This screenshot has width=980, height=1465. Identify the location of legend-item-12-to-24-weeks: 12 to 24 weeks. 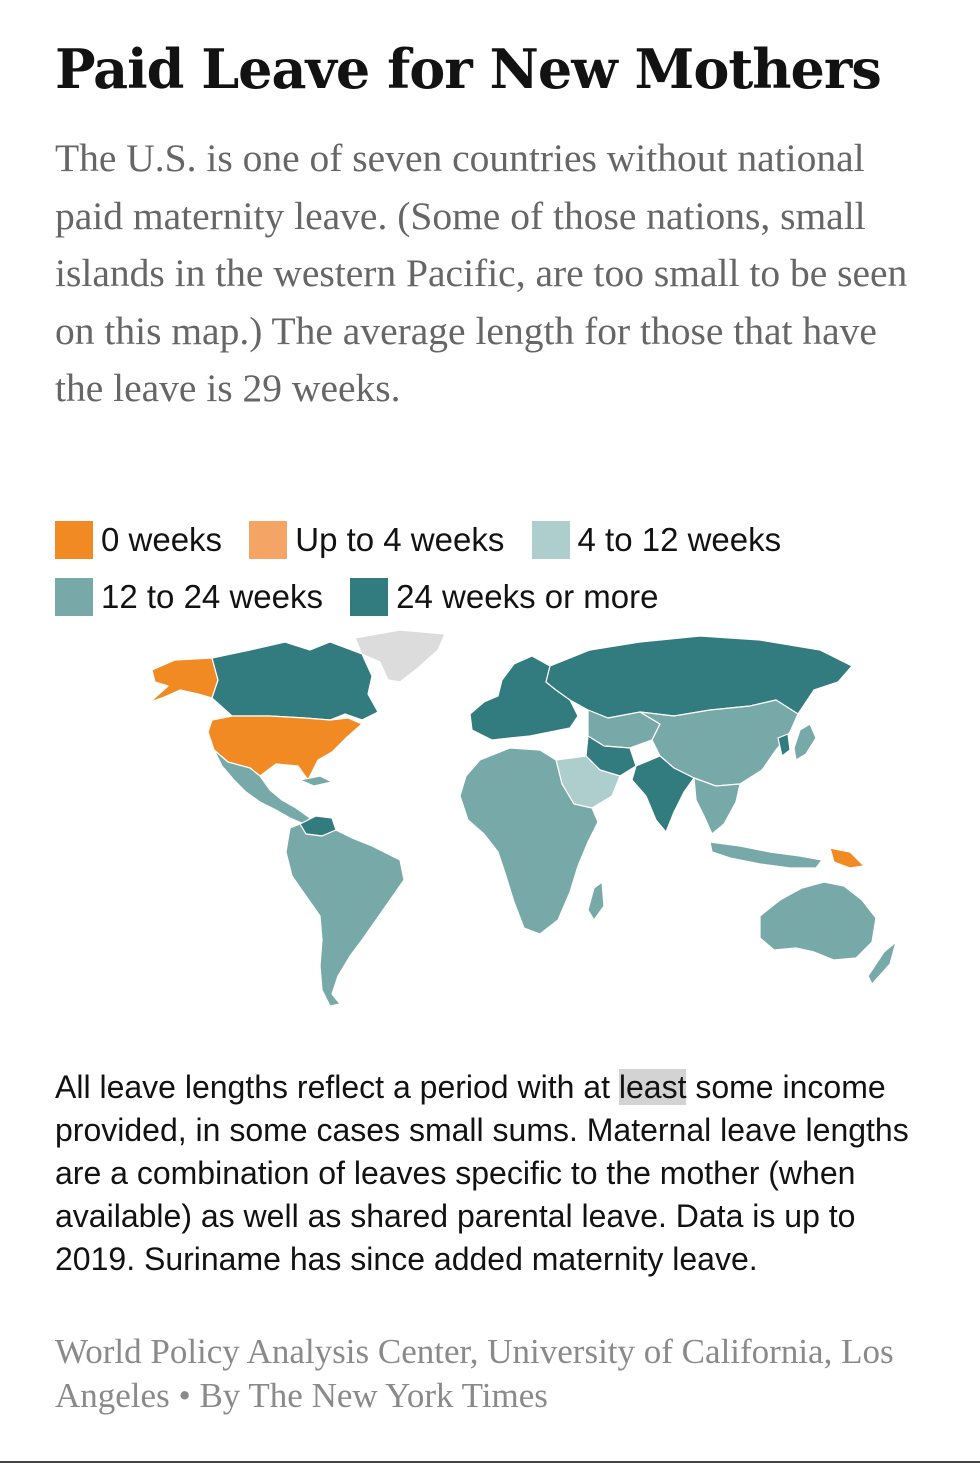
(189, 597).